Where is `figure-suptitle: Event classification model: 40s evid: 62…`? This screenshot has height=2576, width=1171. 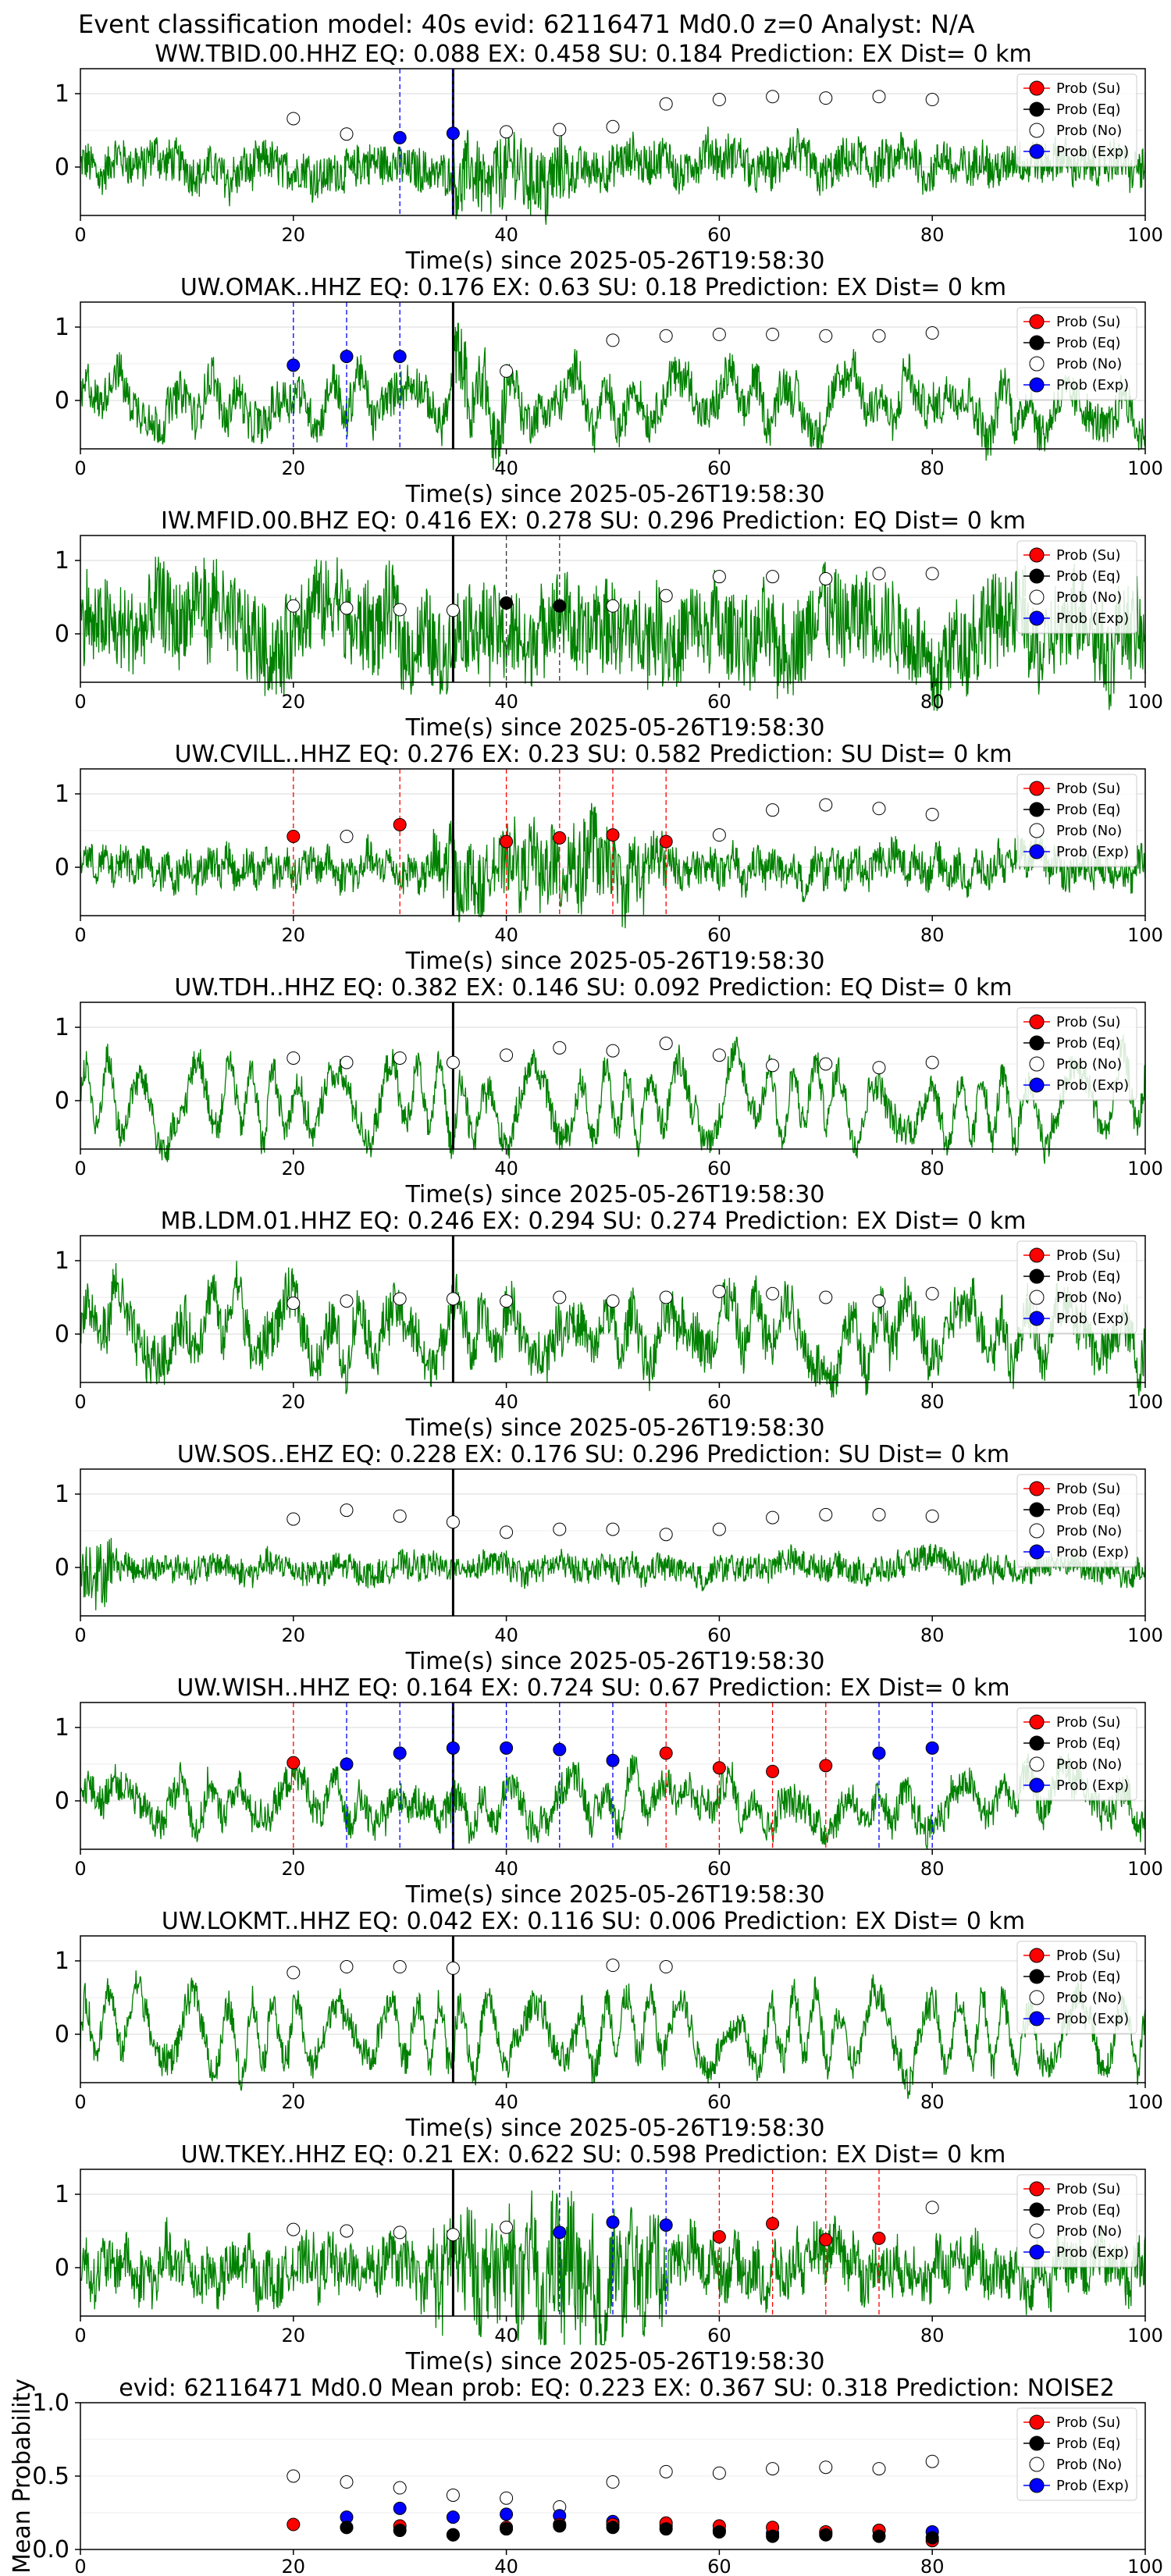
figure-suptitle: Event classification model: 40s evid: 62… is located at coordinates (526, 24).